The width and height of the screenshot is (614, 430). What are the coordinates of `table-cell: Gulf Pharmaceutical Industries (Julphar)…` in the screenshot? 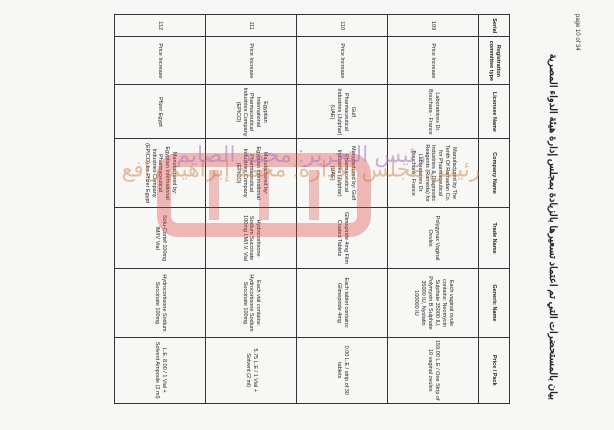 It's located at (342, 111).